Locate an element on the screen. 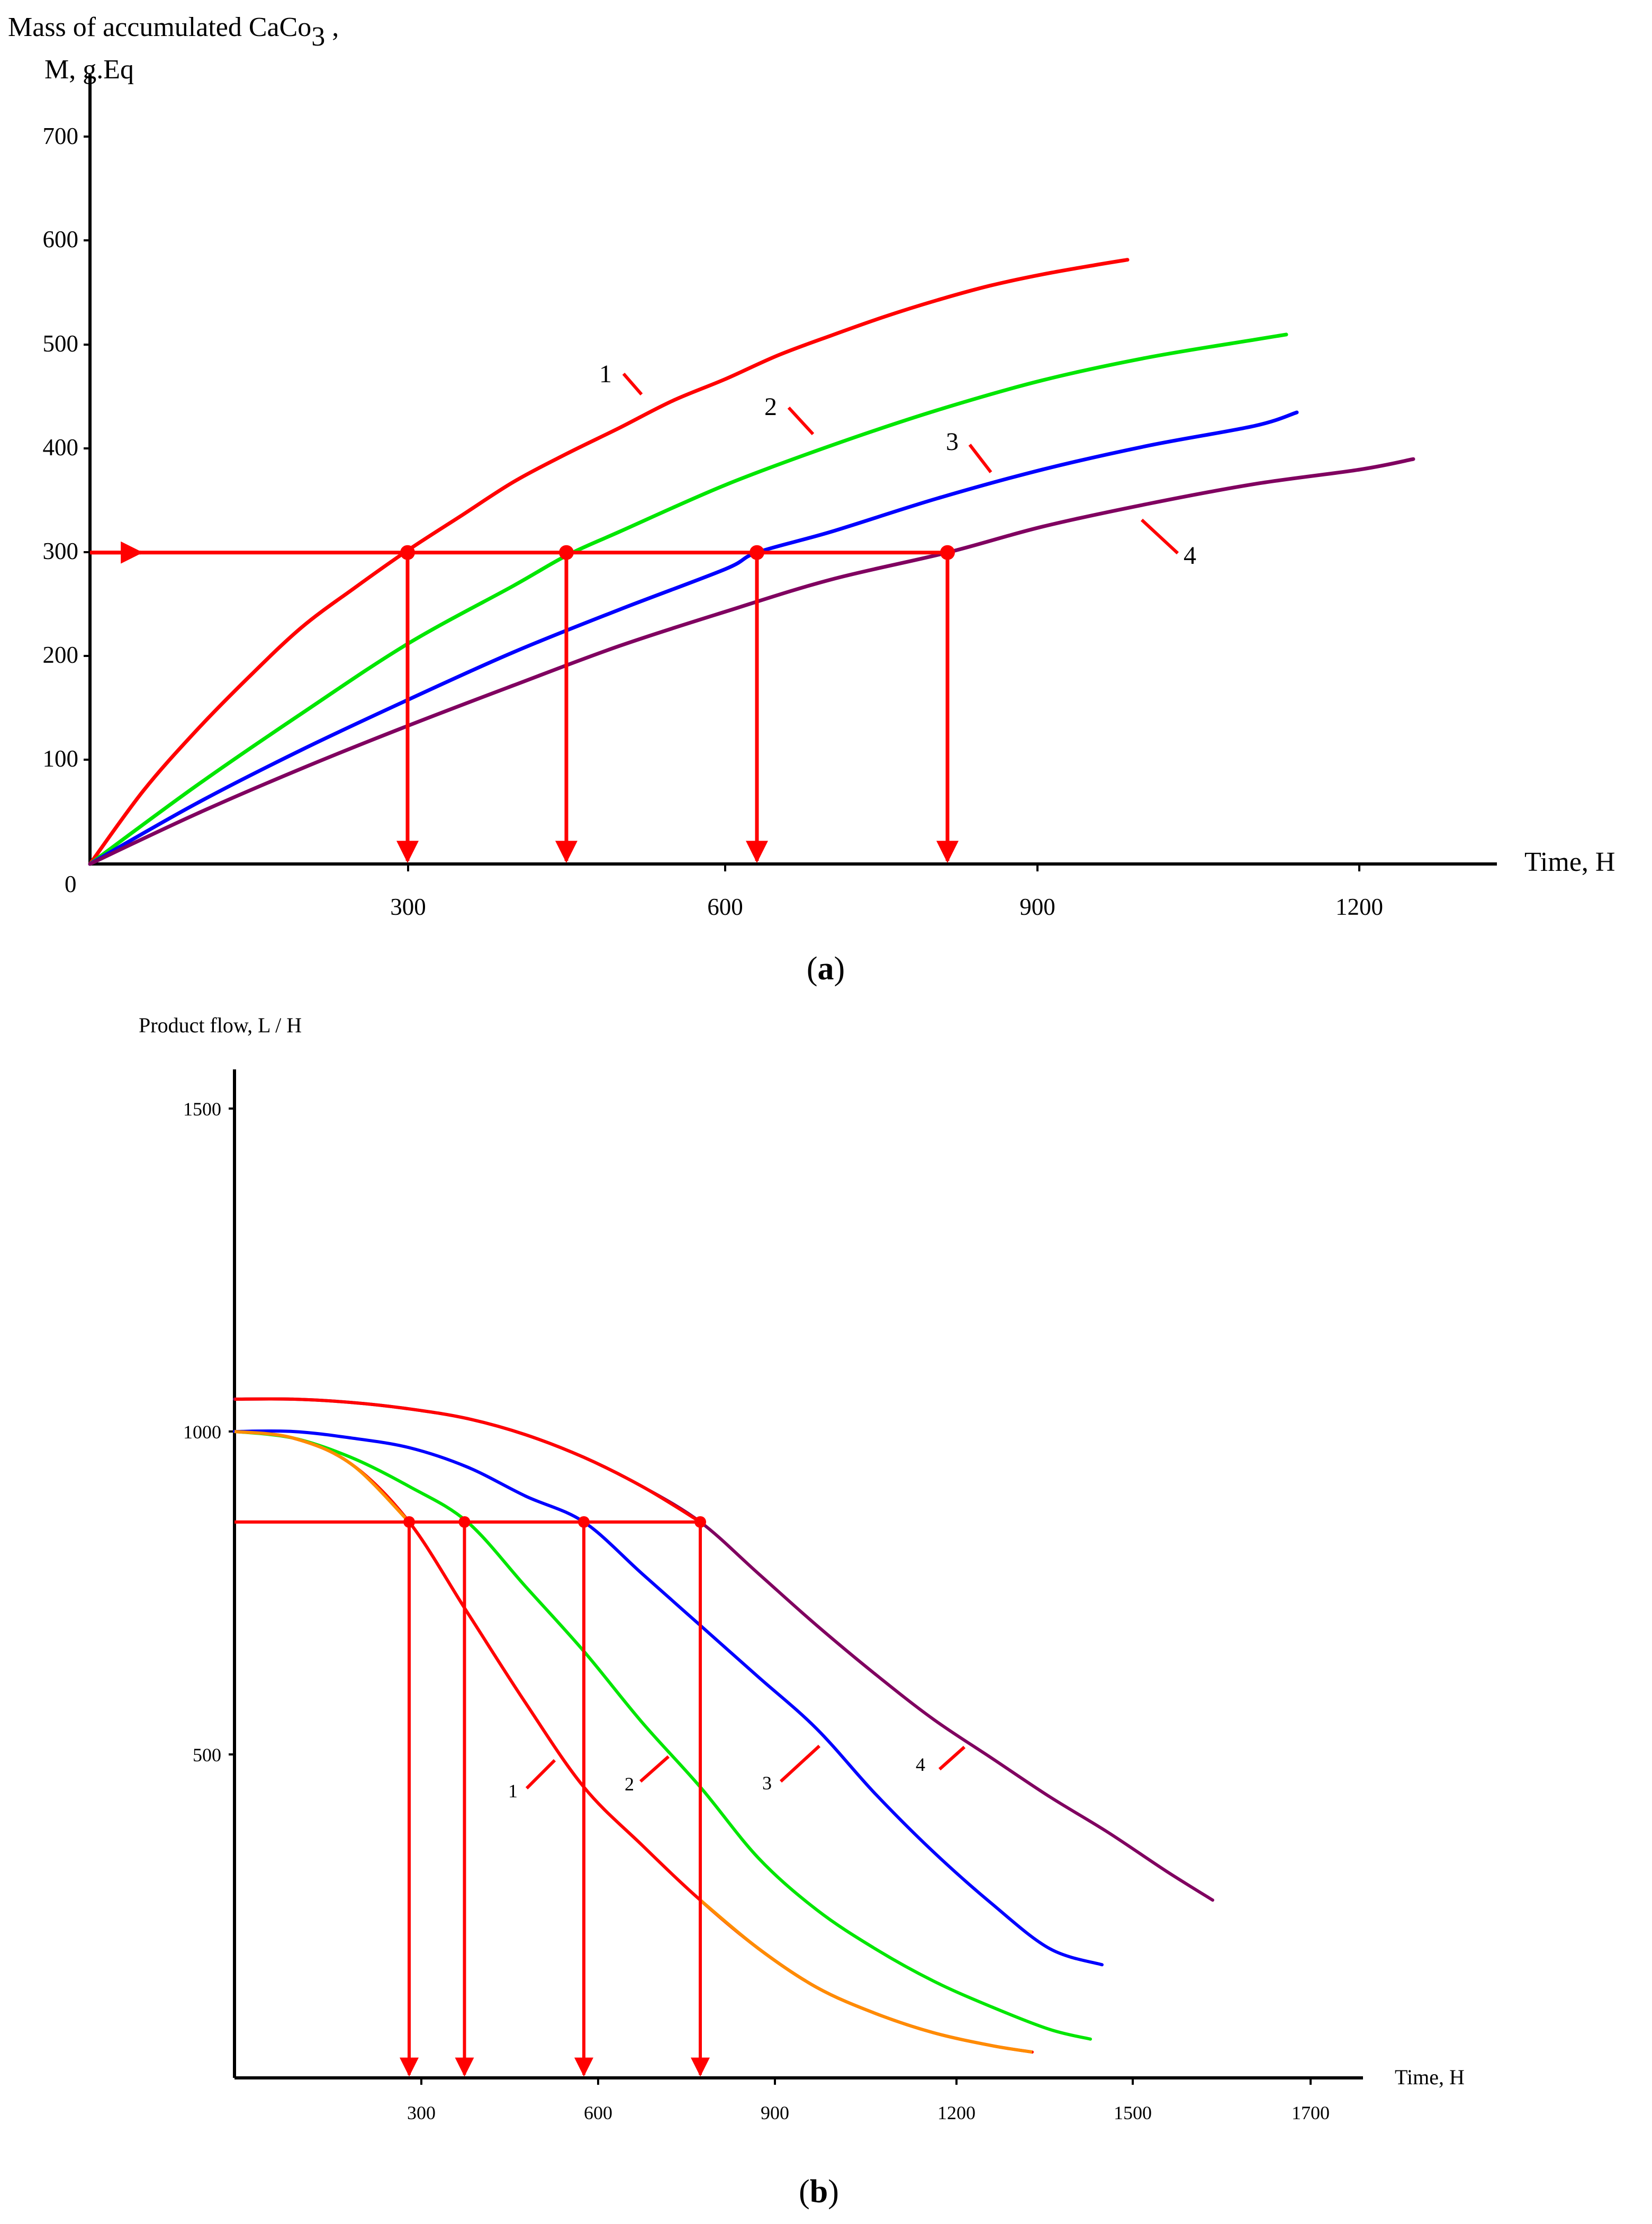  chart-a-series-4-line is located at coordinates (751, 662).